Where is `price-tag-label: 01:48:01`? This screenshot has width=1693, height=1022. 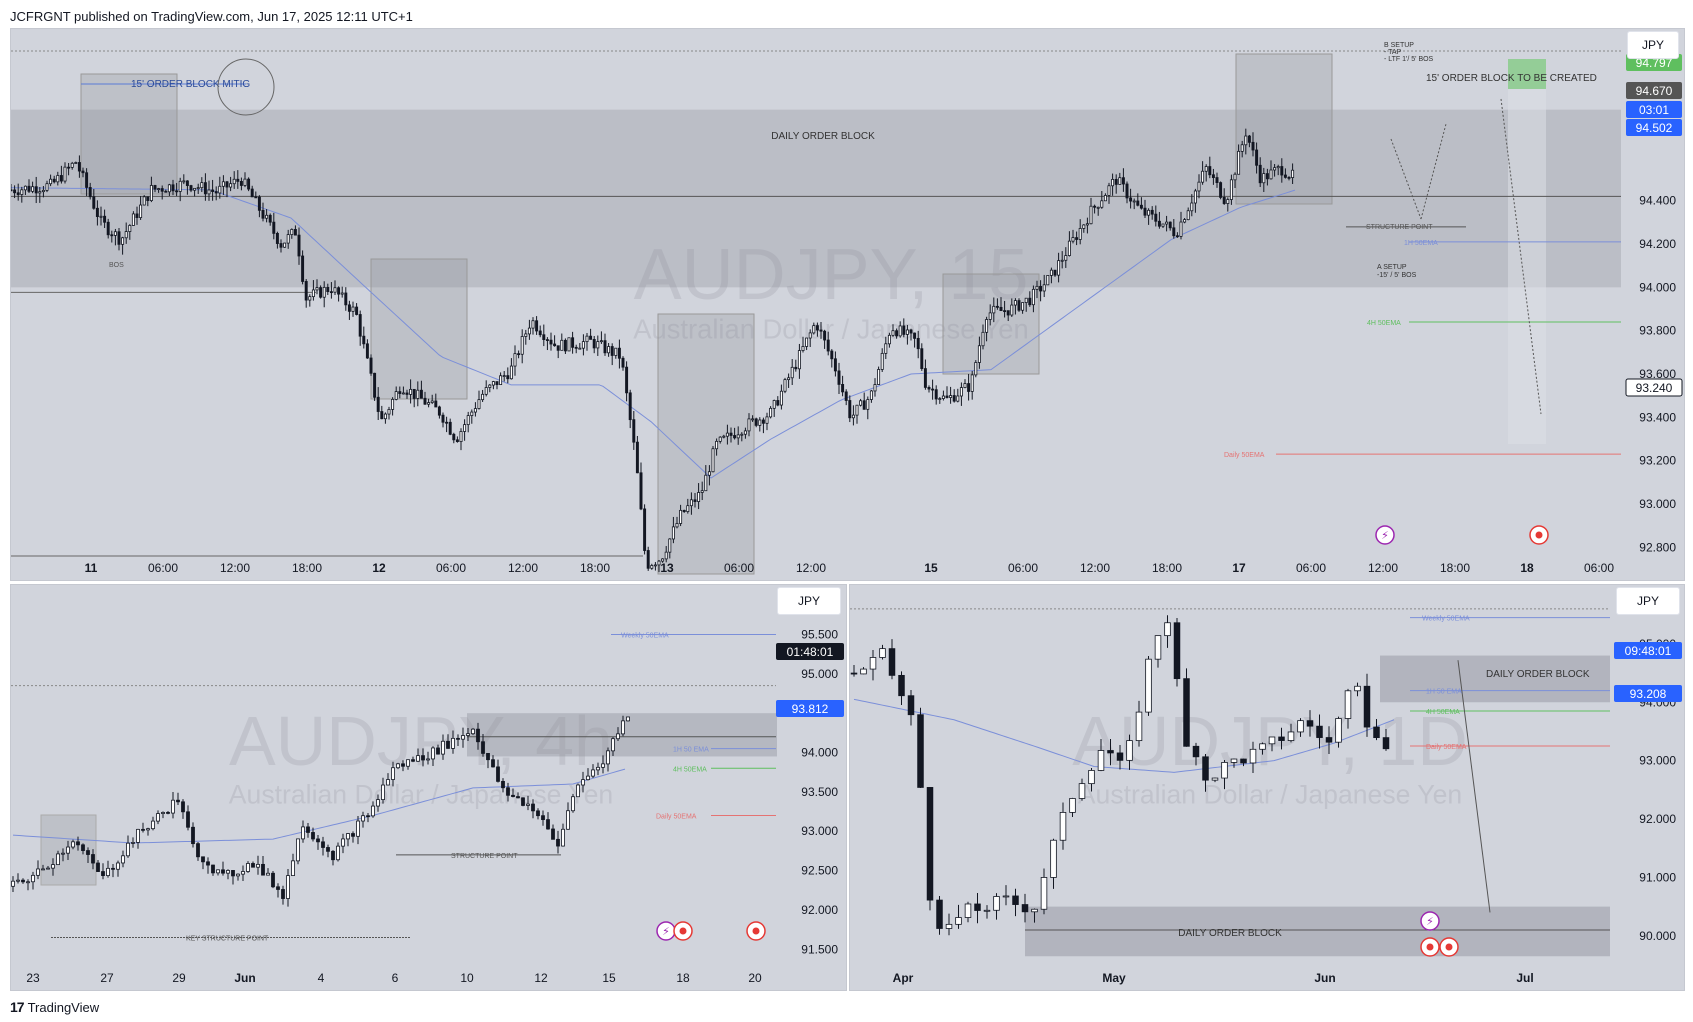
price-tag-label: 01:48:01 is located at coordinates (810, 652).